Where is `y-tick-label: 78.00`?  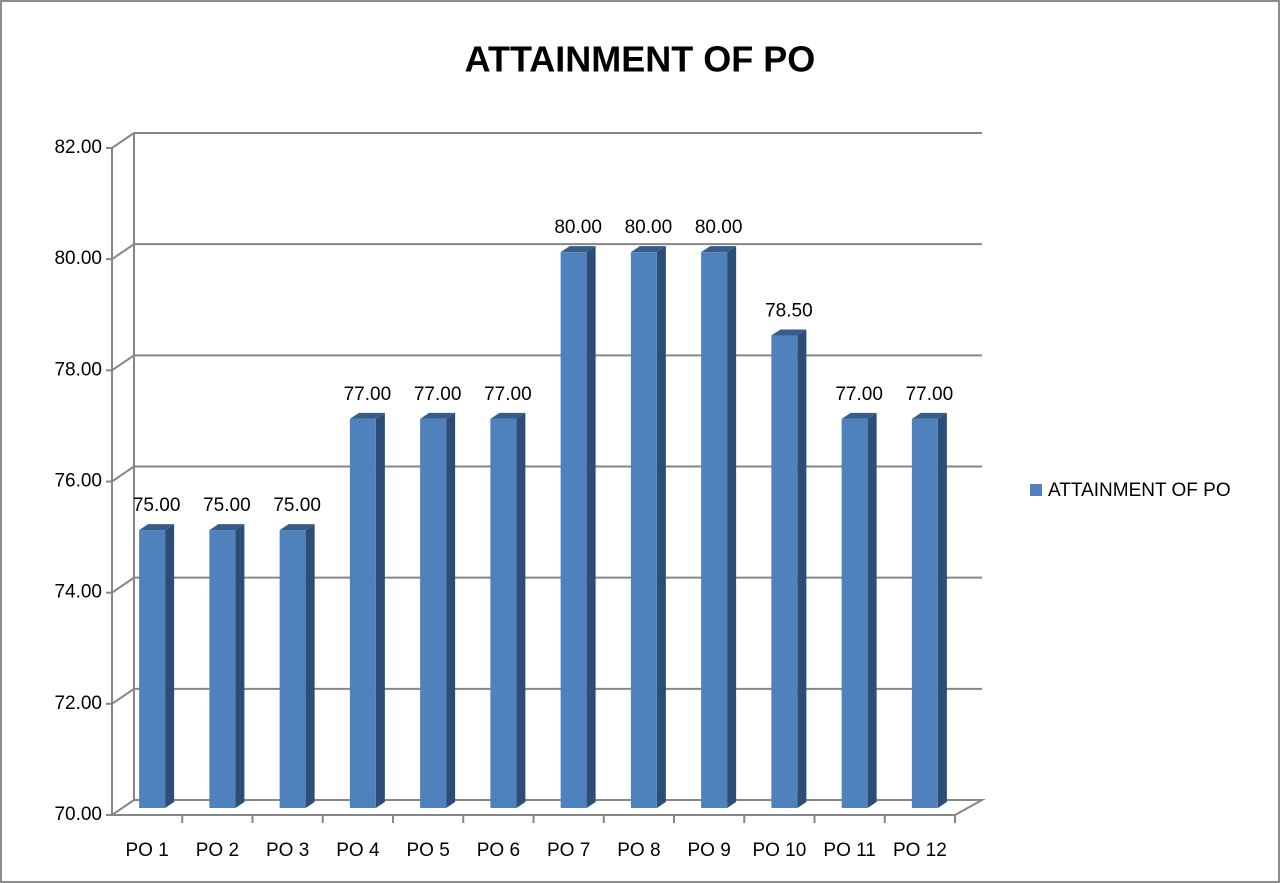
y-tick-label: 78.00 is located at coordinates (78, 369).